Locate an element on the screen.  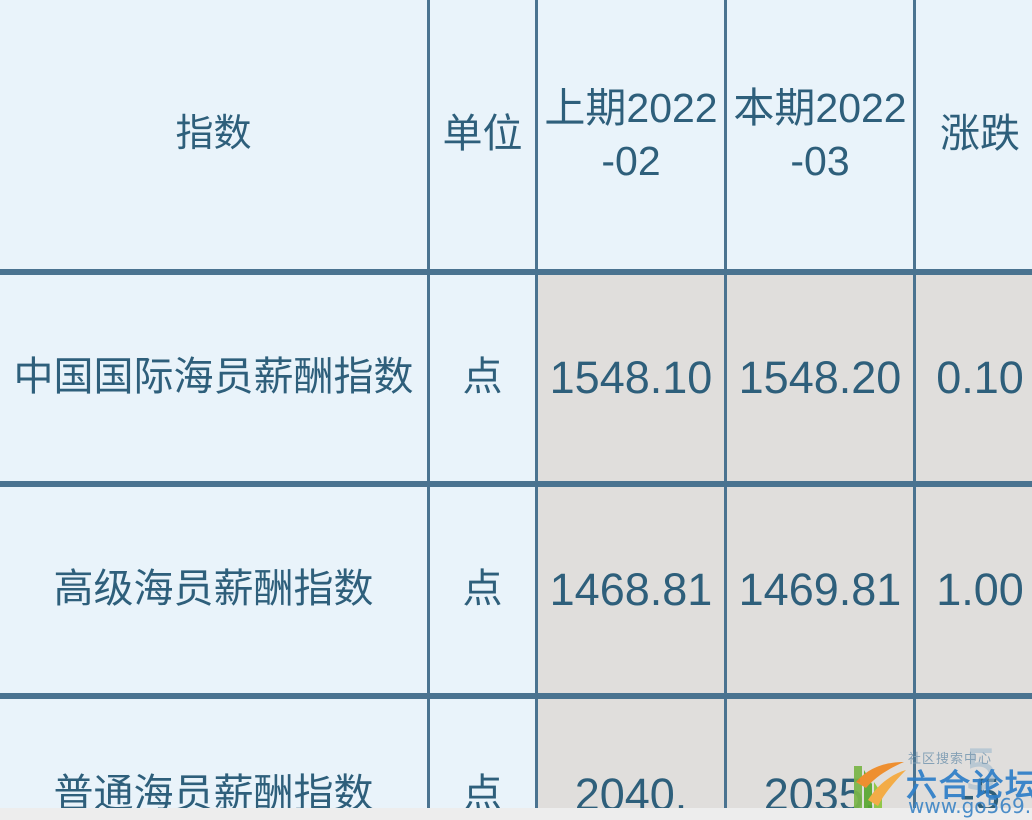
header-cell-change: 涨跌 is located at coordinates (973, 137).